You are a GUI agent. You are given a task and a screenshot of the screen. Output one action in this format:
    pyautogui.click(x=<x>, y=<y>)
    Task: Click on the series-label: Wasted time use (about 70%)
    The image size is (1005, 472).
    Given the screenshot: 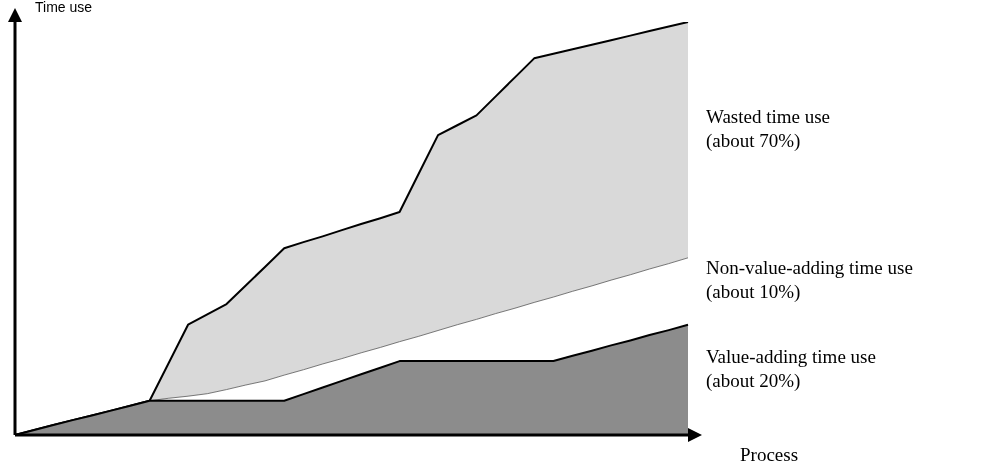 What is the action you would take?
    pyautogui.click(x=768, y=128)
    